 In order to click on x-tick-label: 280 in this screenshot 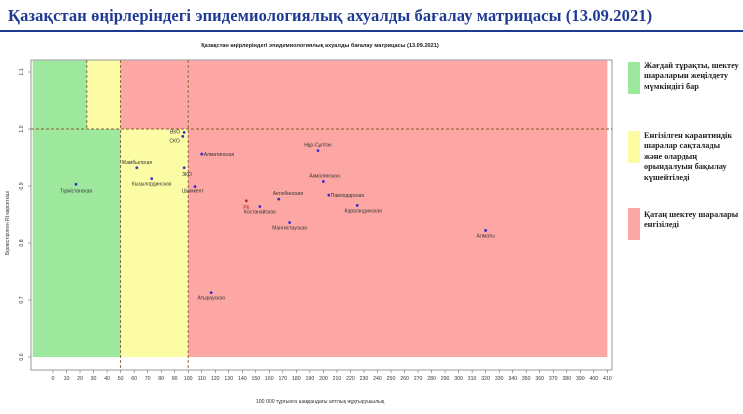, I will do `click(431, 379)`.